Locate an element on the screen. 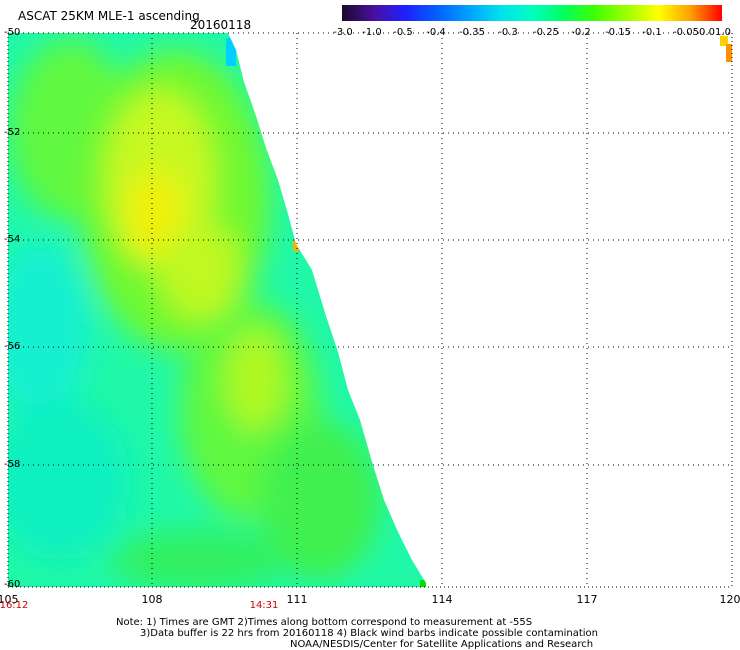  scale-label: -0.25 is located at coordinates (546, 32).